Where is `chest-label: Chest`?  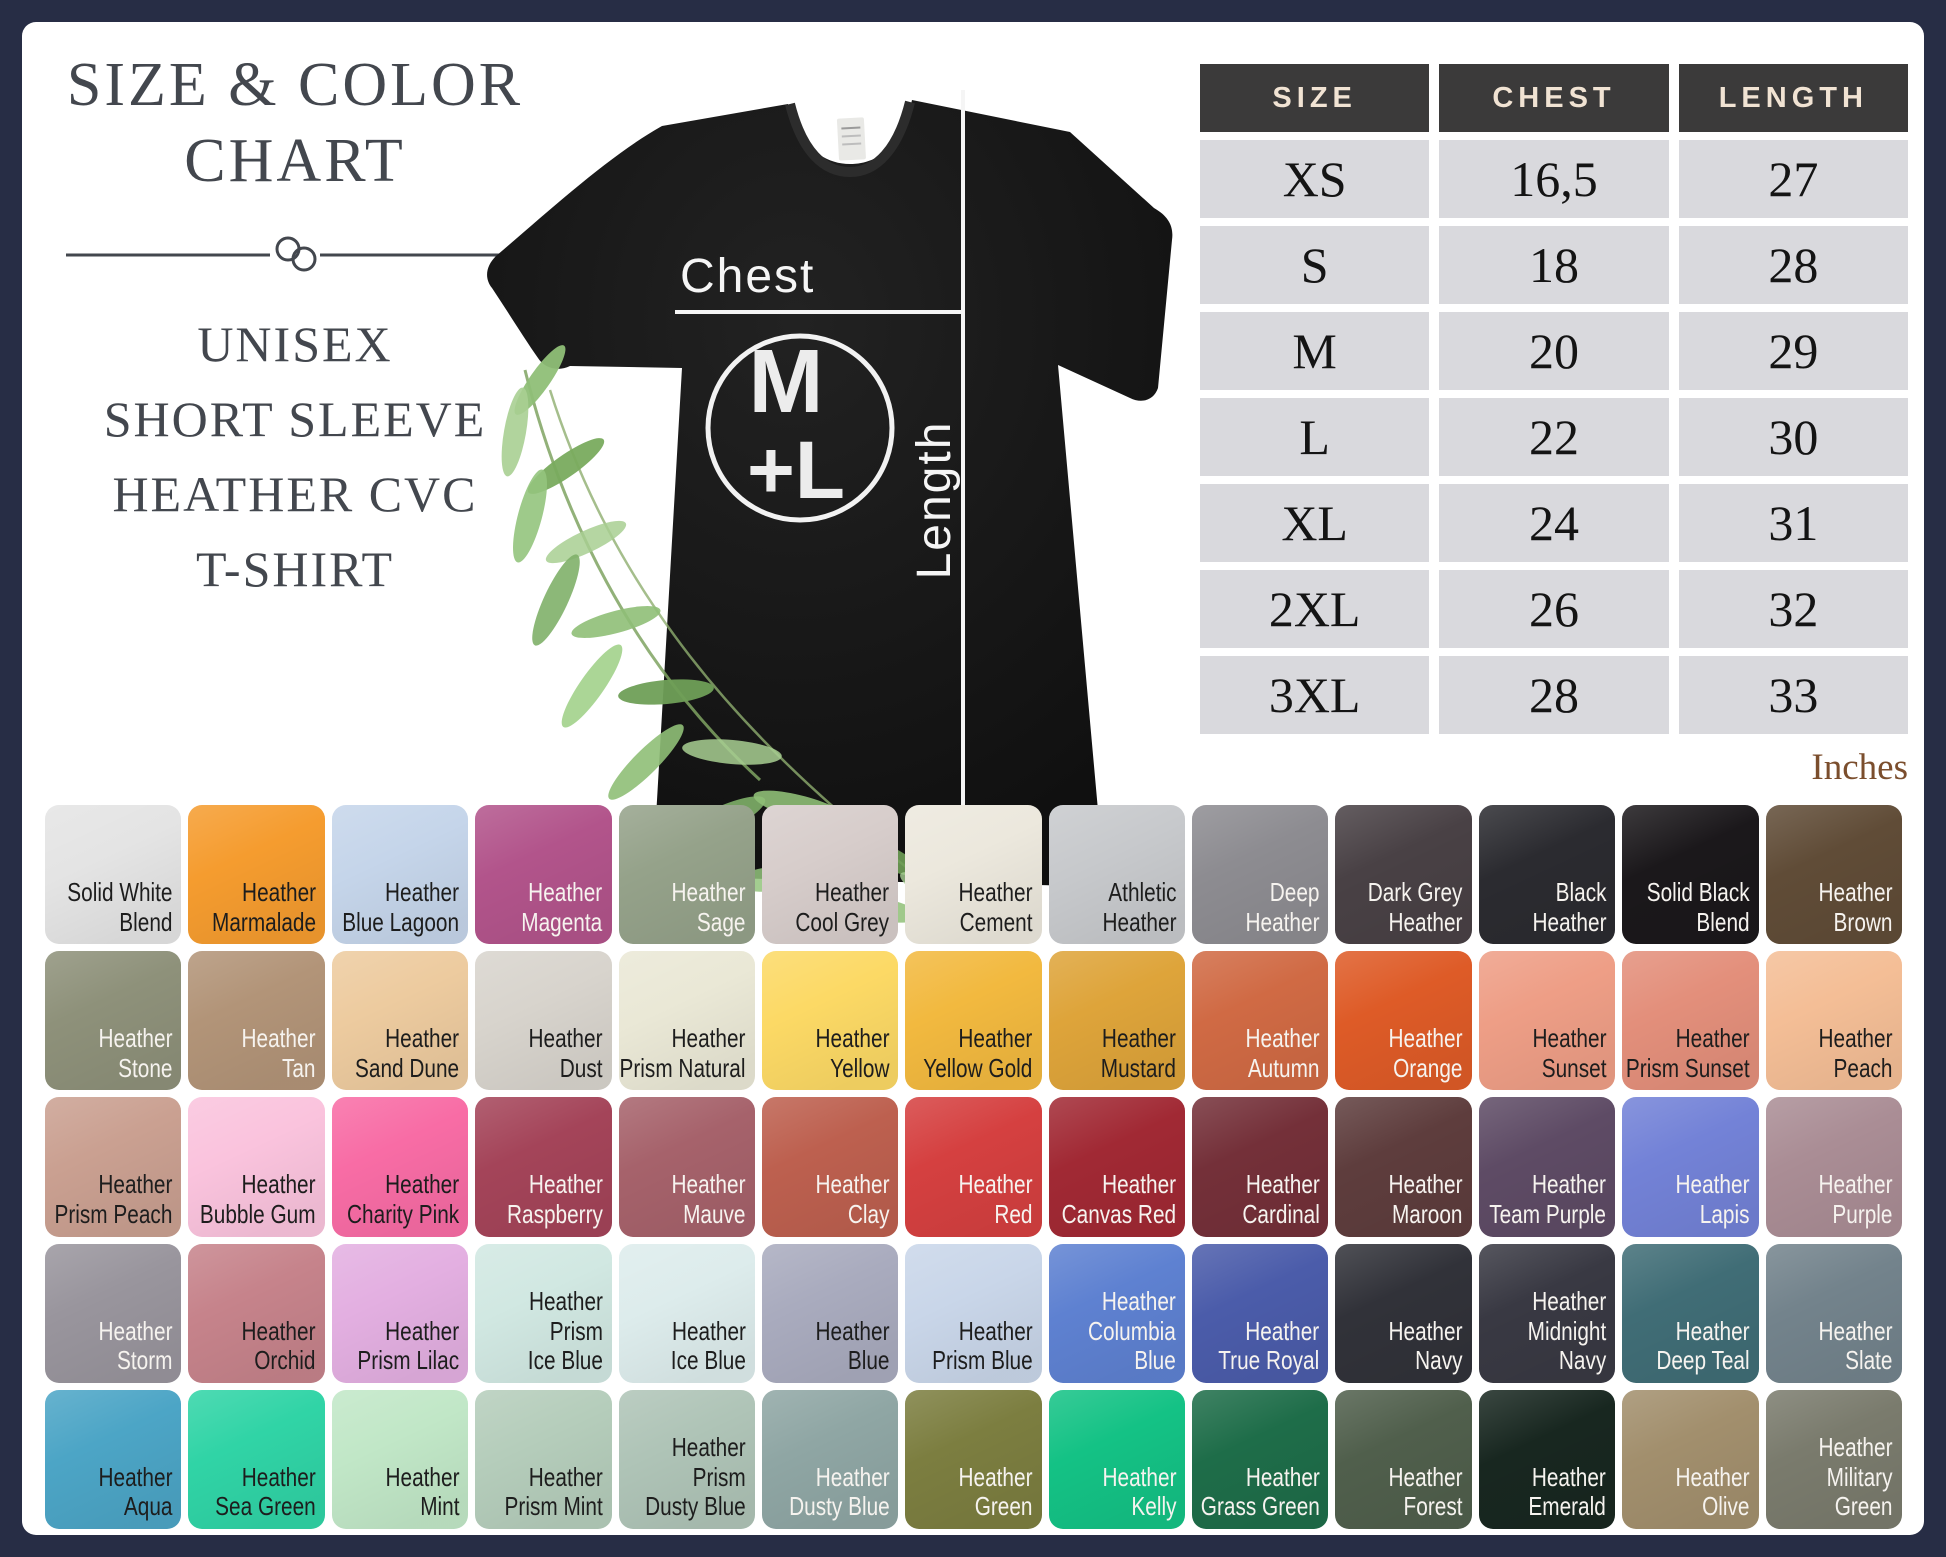
chest-label: Chest is located at coordinates (747, 276).